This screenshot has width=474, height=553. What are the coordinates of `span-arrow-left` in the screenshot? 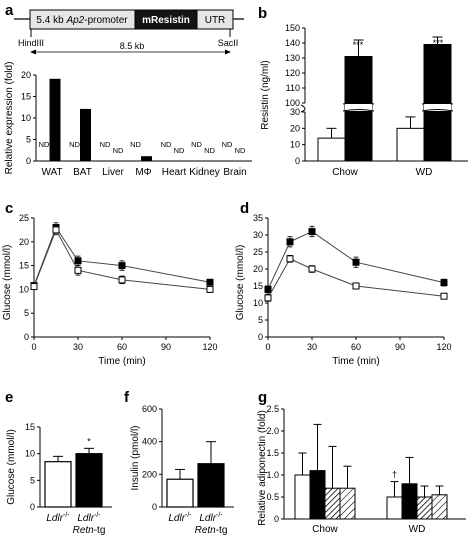 It's located at (33, 52).